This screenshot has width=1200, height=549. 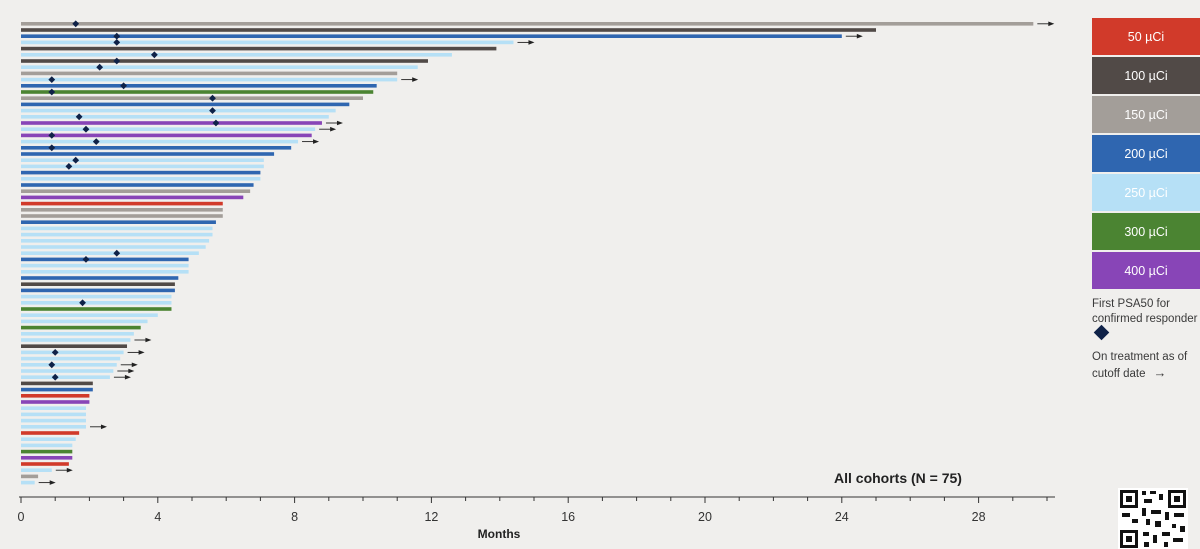 What do you see at coordinates (1160, 372) in the screenshot?
I see `arrow-right-icon: →` at bounding box center [1160, 372].